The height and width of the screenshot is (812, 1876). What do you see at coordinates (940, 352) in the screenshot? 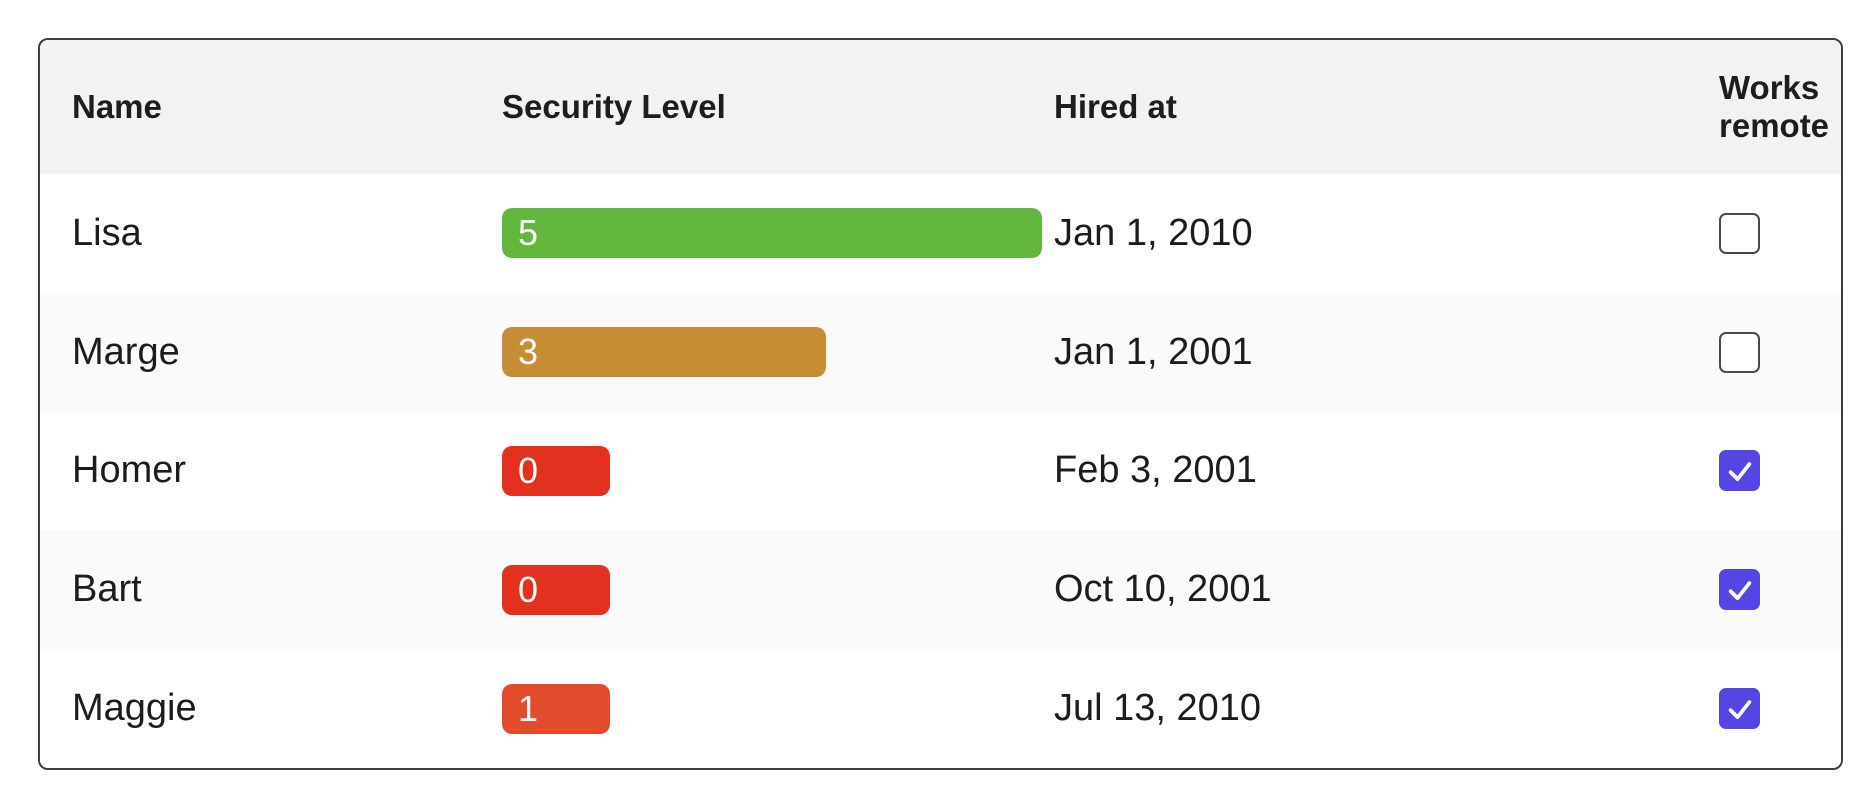
I see `table-row: Marge 3 Jan 1, 2001` at bounding box center [940, 352].